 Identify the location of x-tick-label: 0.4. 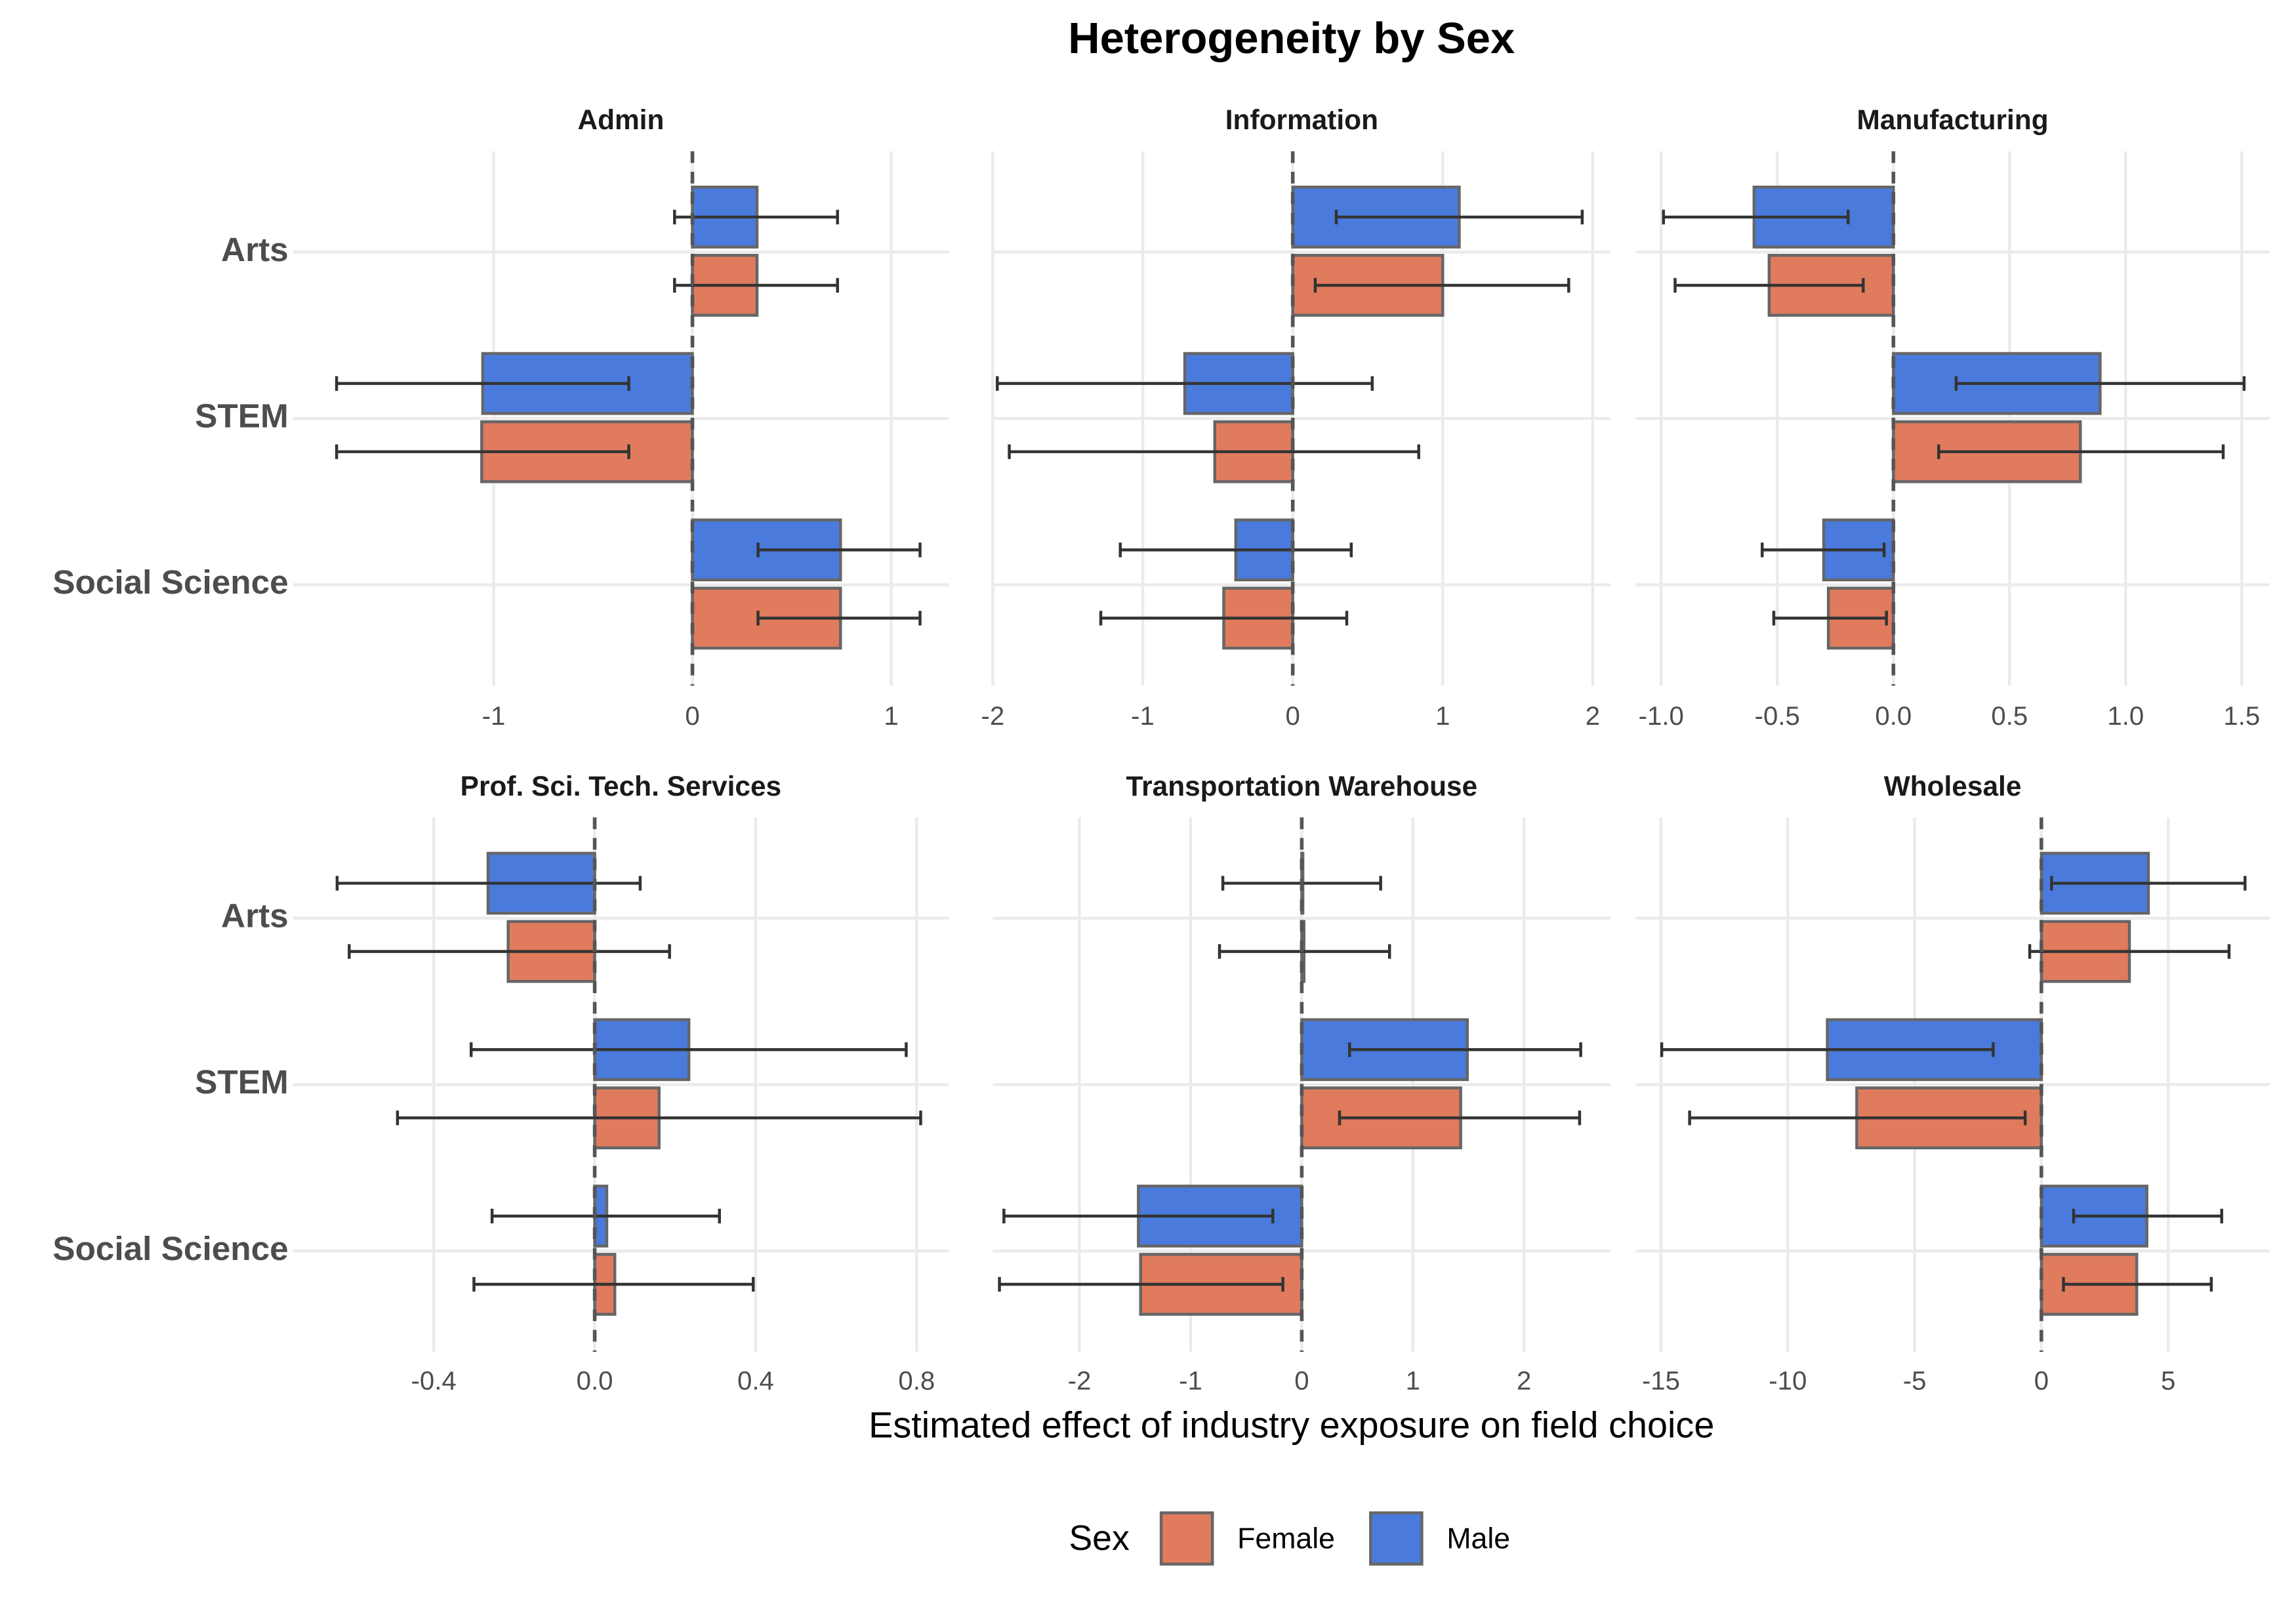
(756, 1380).